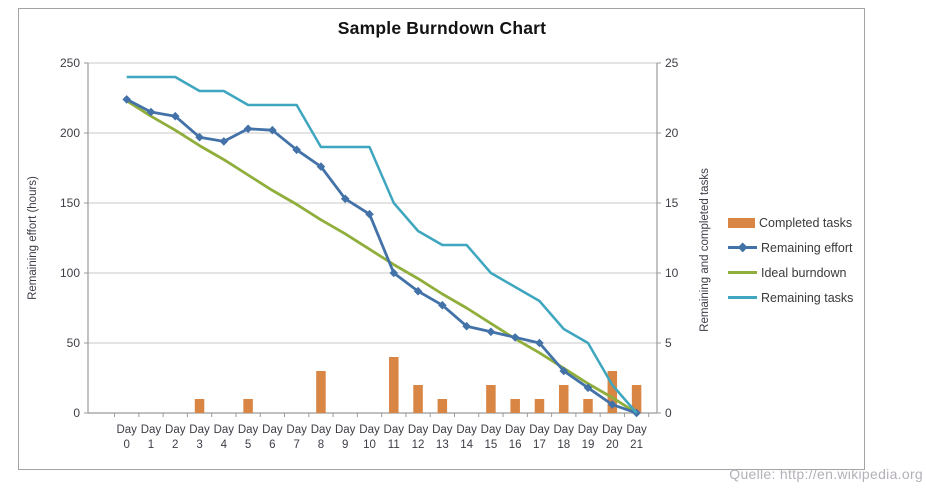 Image resolution: width=926 pixels, height=492 pixels. Describe the element at coordinates (69, 203) in the screenshot. I see `left-axis-tick-label: 150` at that location.